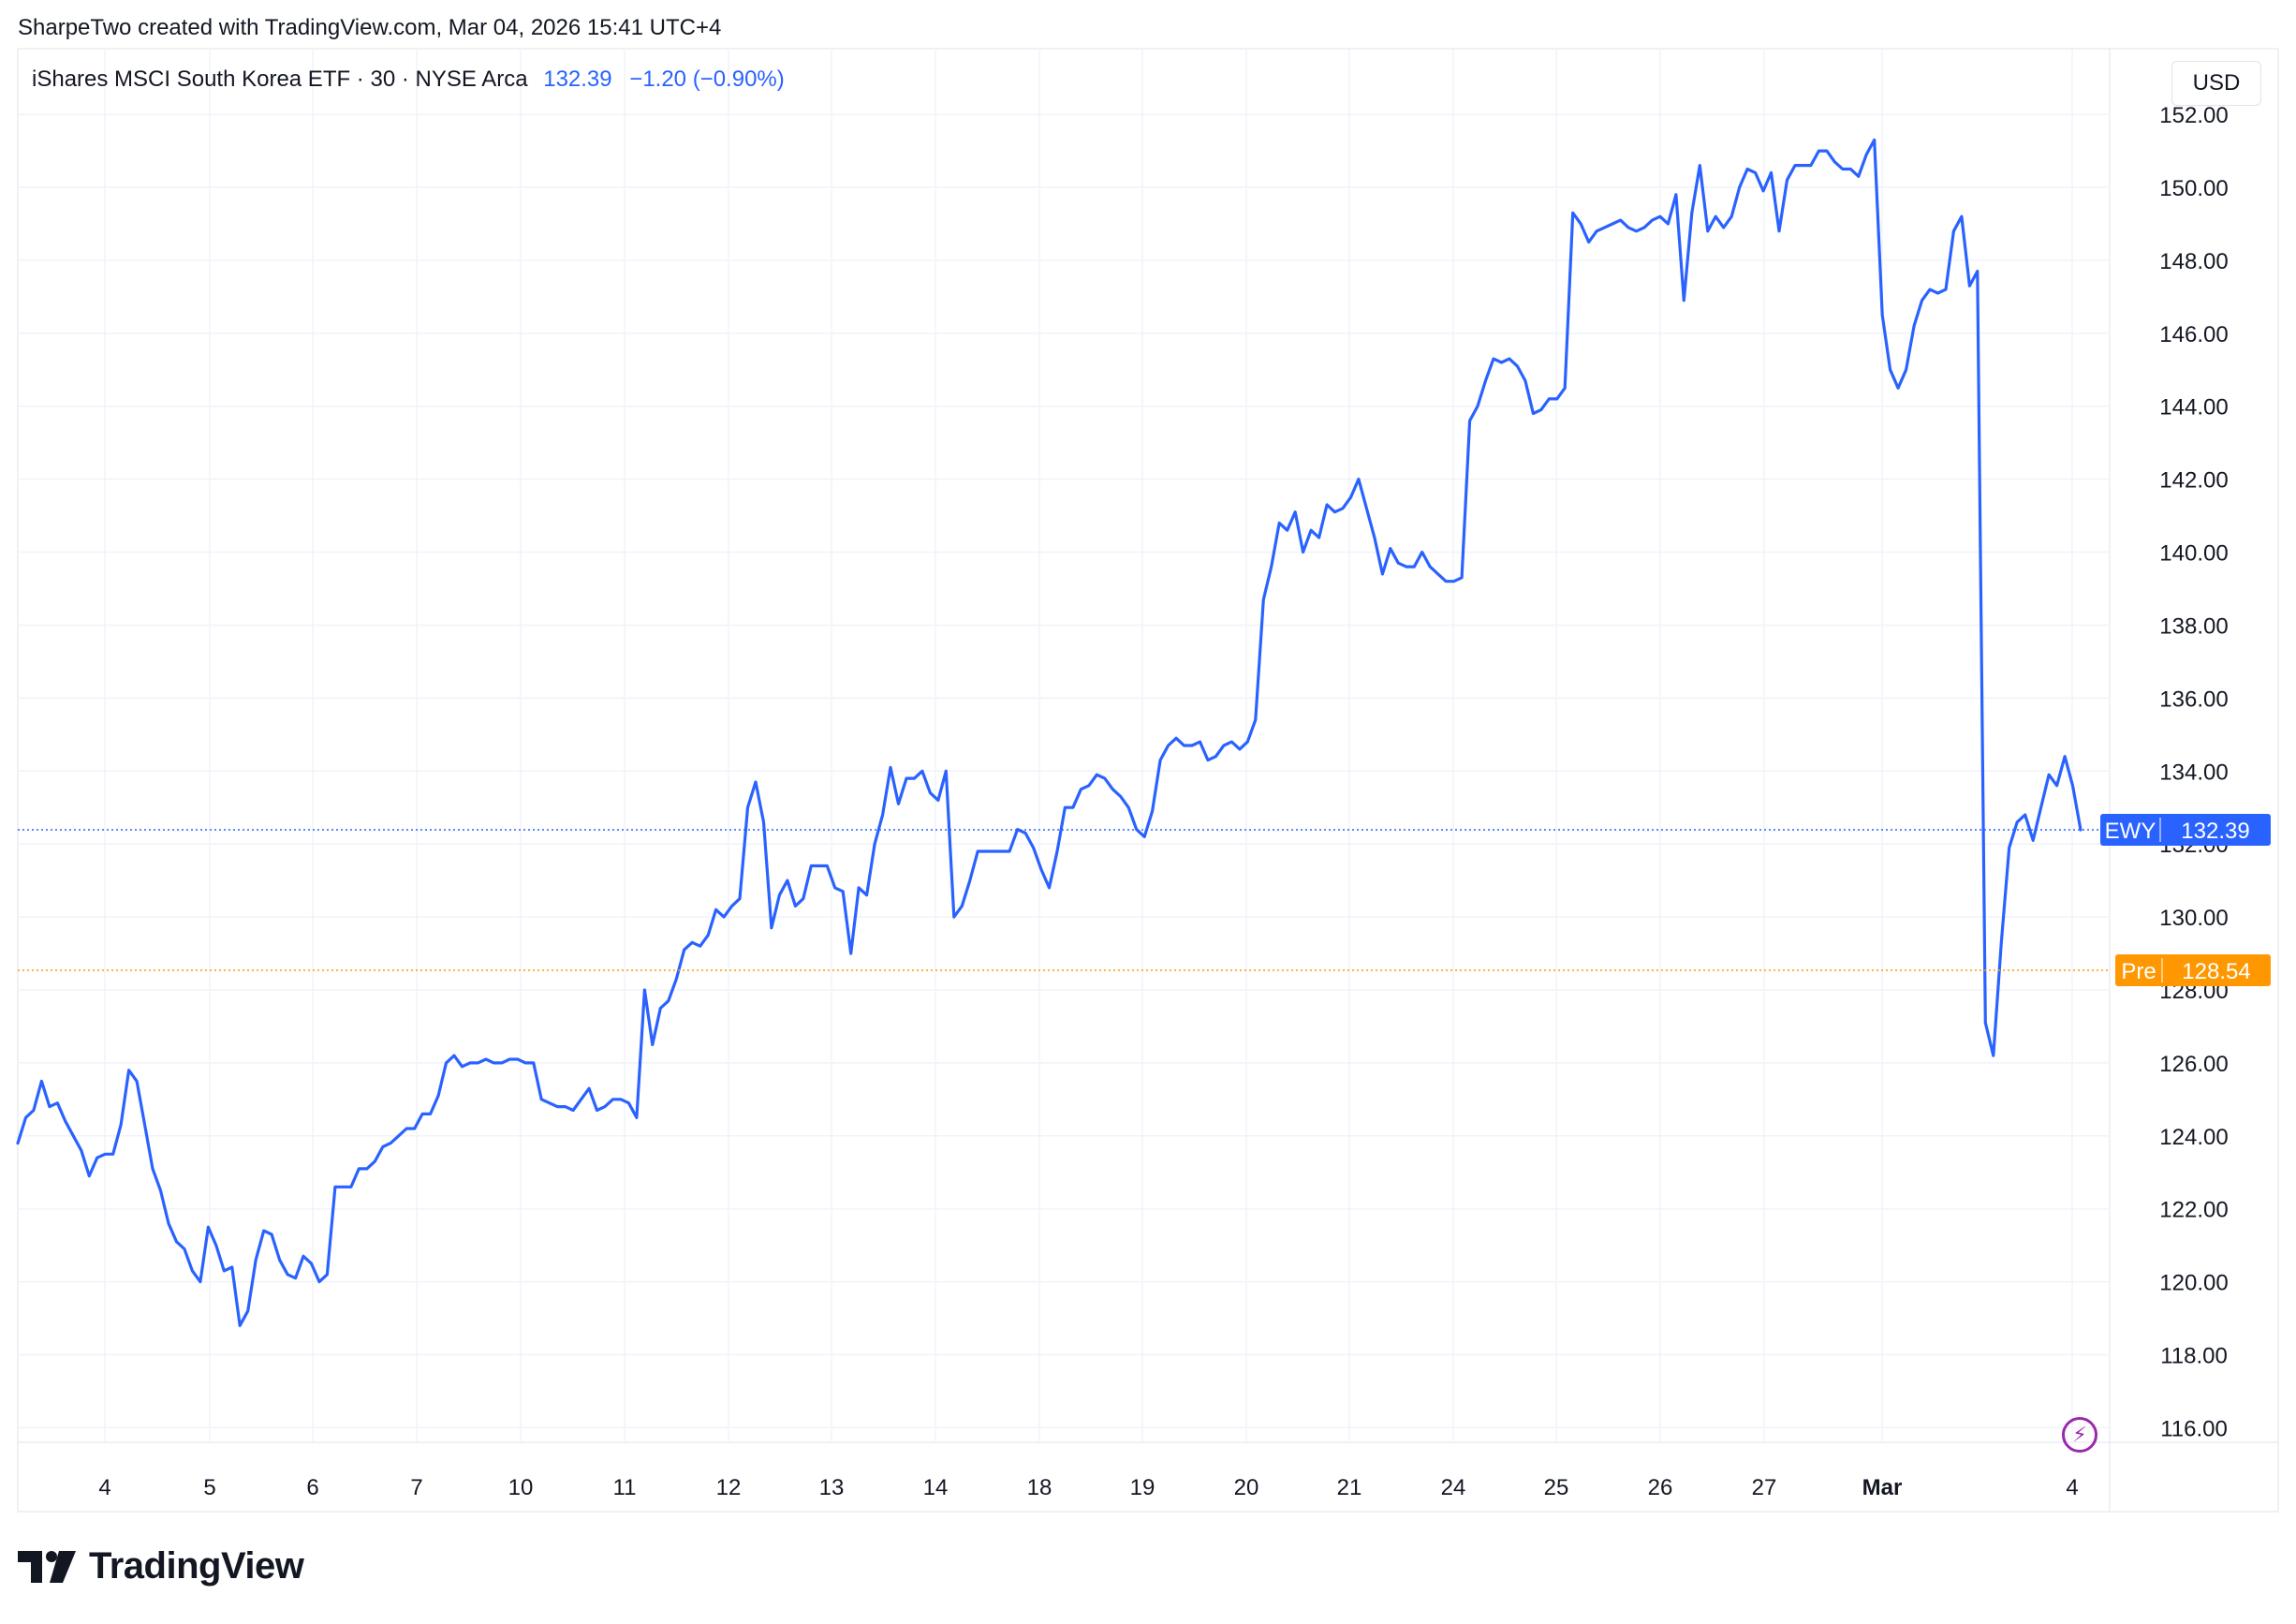 This screenshot has height=1624, width=2296. Describe the element at coordinates (2193, 188) in the screenshot. I see `y-tick-label: 150.00` at that location.